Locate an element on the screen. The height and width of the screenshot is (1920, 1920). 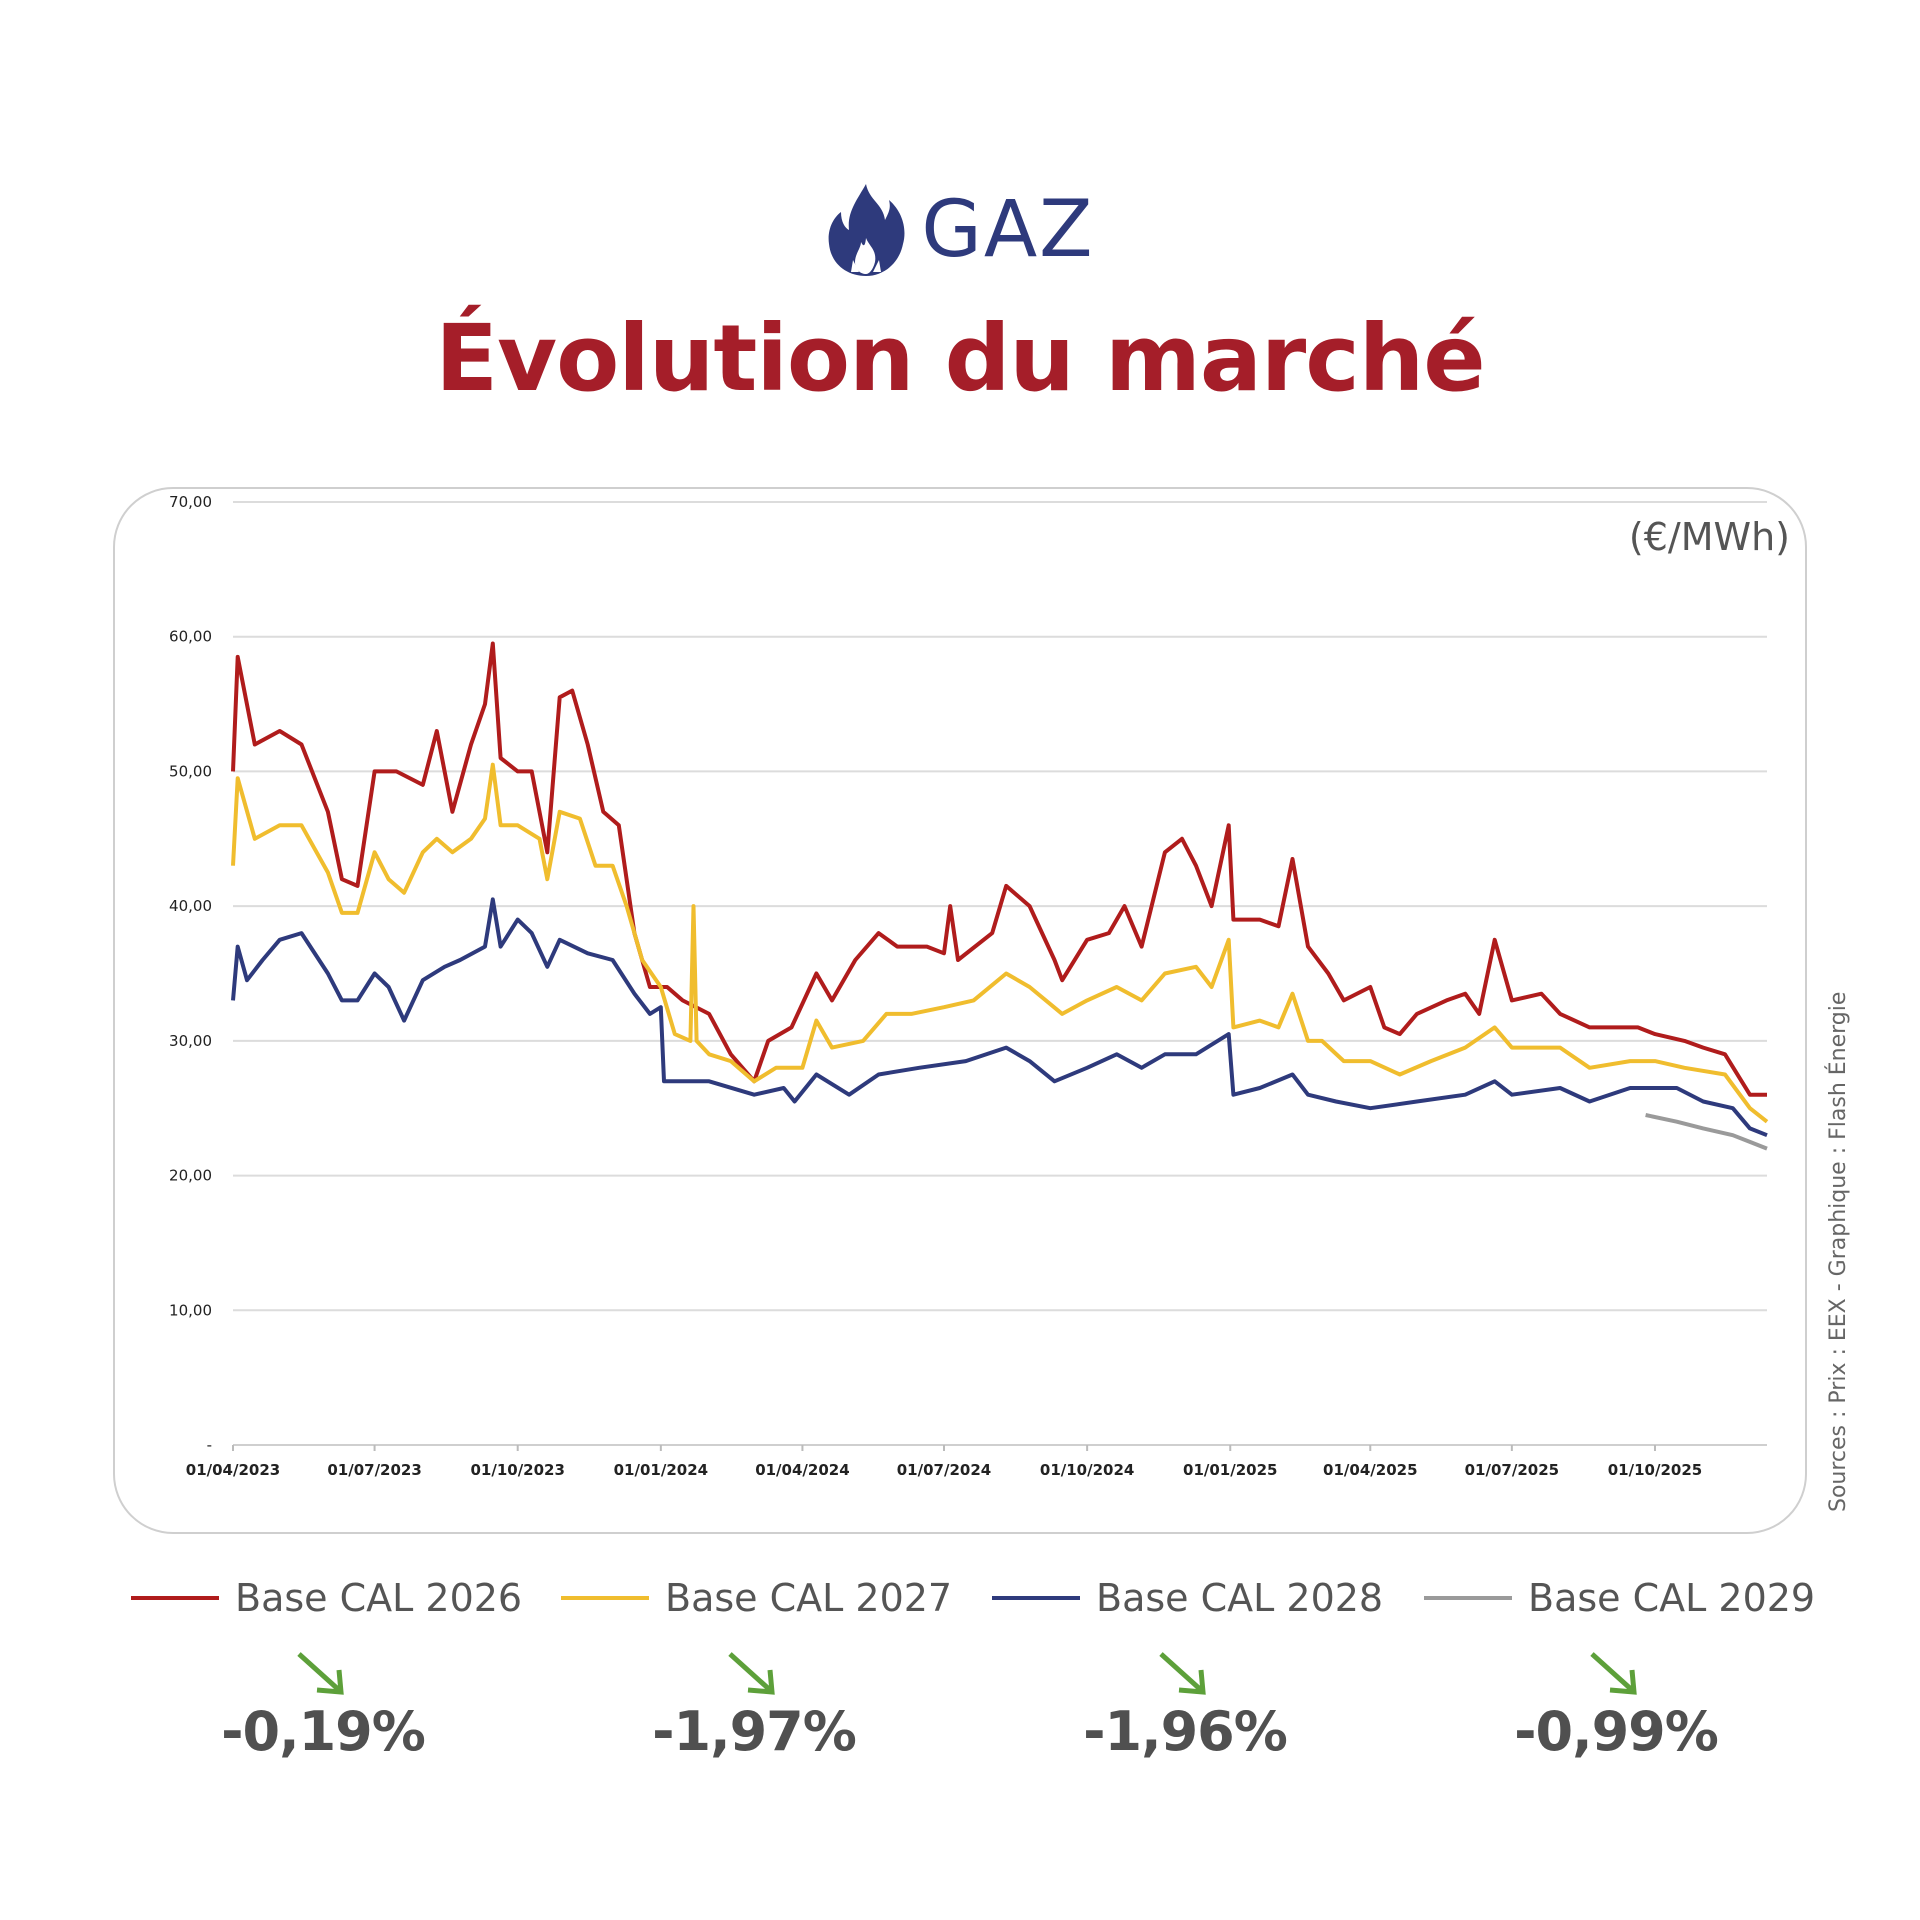
y-tick-label: 30,00 is located at coordinates (190, 1041).